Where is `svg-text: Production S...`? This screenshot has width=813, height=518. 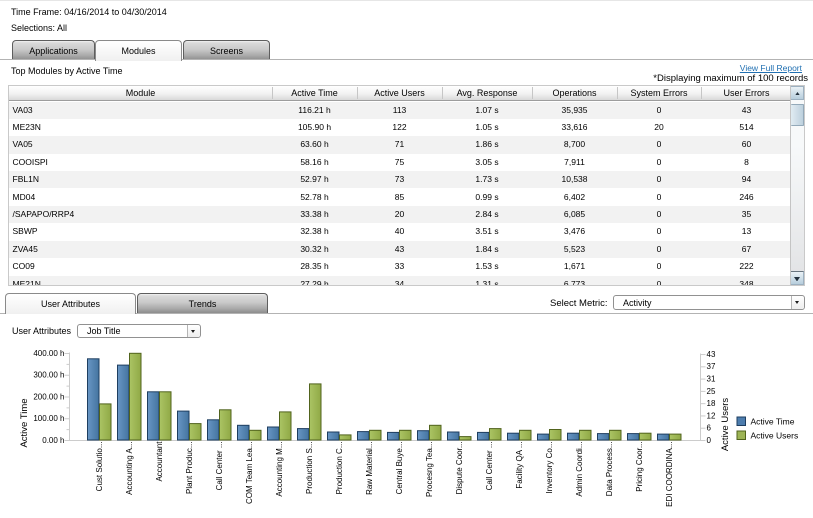
svg-text: Production S... is located at coordinates (309, 468).